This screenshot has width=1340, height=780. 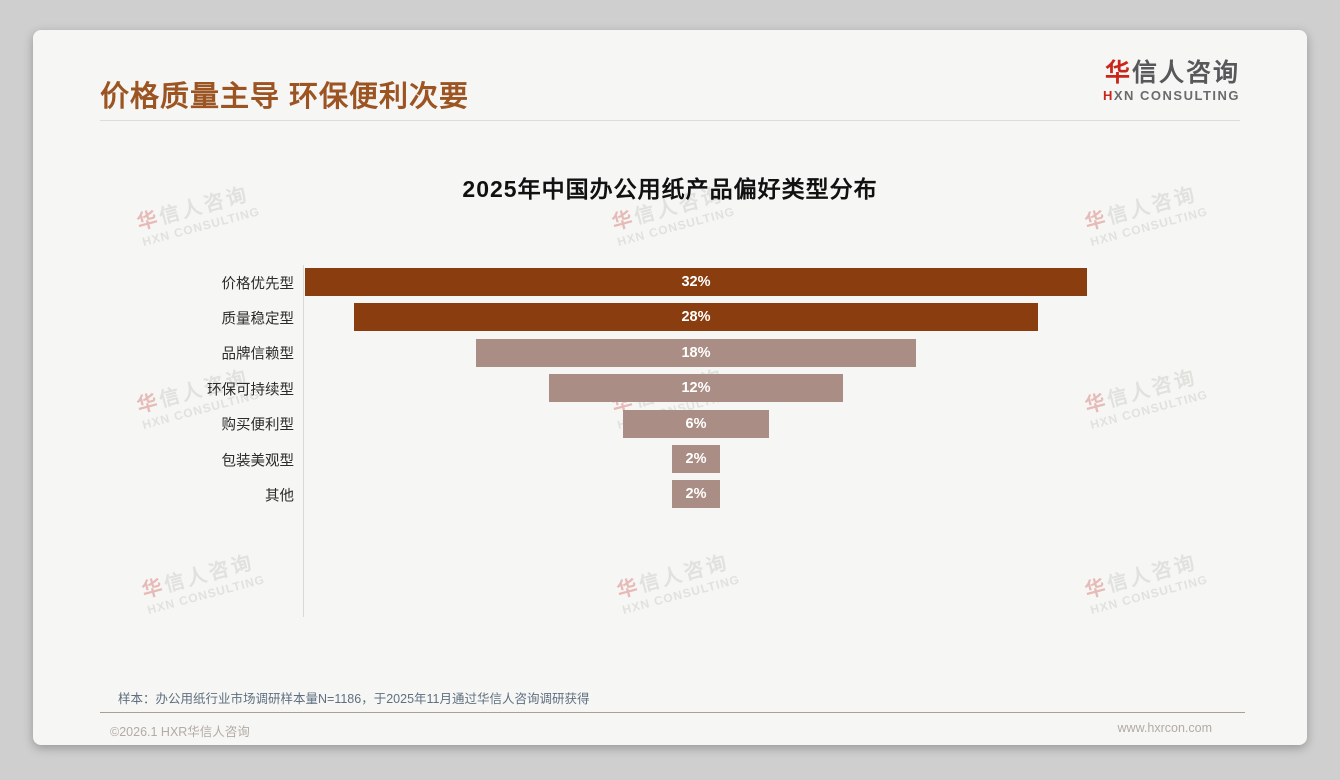 I want to click on chart-row: 品牌信赖型 18%, so click(x=677, y=353).